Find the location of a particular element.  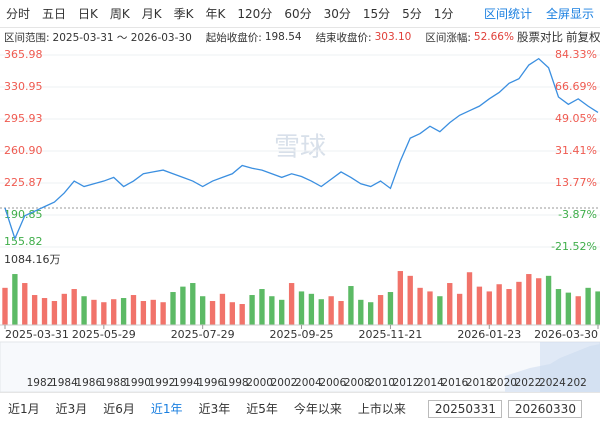

tab-bar: 分时 五日 日K 周K 月K 季K 年K 120分 60分 30分 15分 5分 1分 区间统计 全屏显示 is located at coordinates (300, 14).